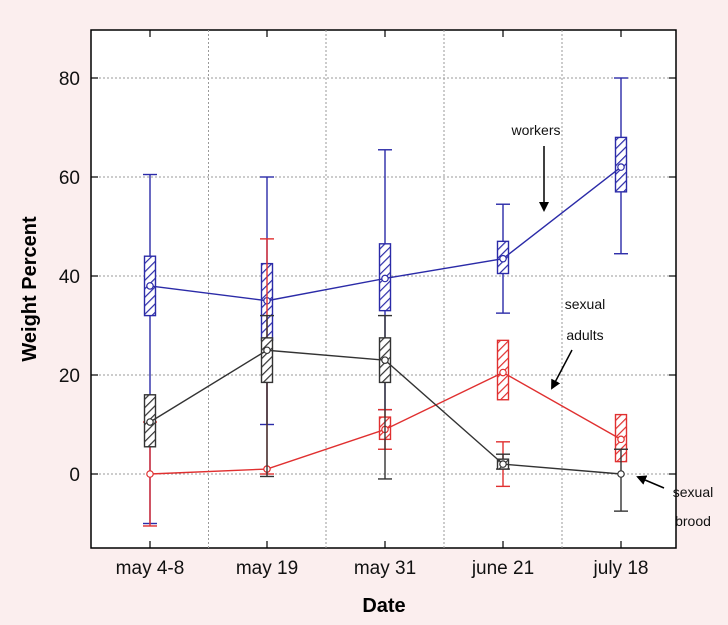 The width and height of the screenshot is (728, 625). Describe the element at coordinates (69, 277) in the screenshot. I see `y-tick-label: 40` at that location.